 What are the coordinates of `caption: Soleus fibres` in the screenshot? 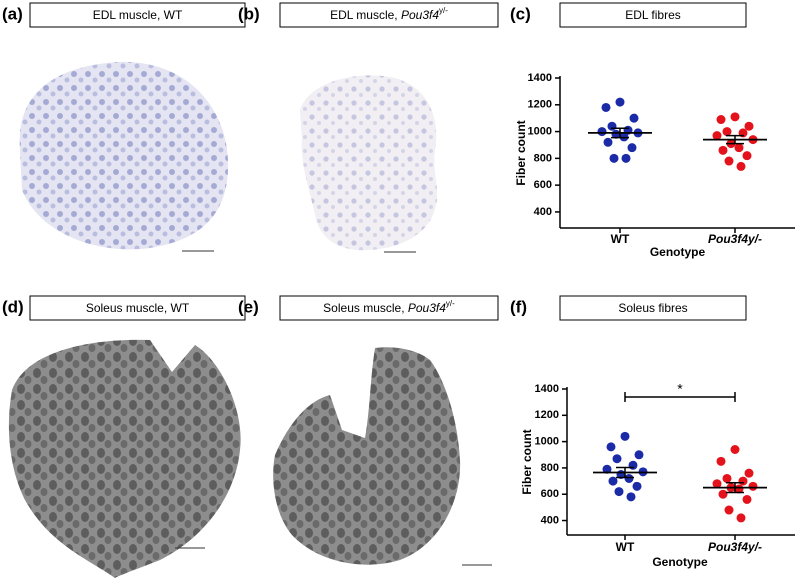 It's located at (652, 308).